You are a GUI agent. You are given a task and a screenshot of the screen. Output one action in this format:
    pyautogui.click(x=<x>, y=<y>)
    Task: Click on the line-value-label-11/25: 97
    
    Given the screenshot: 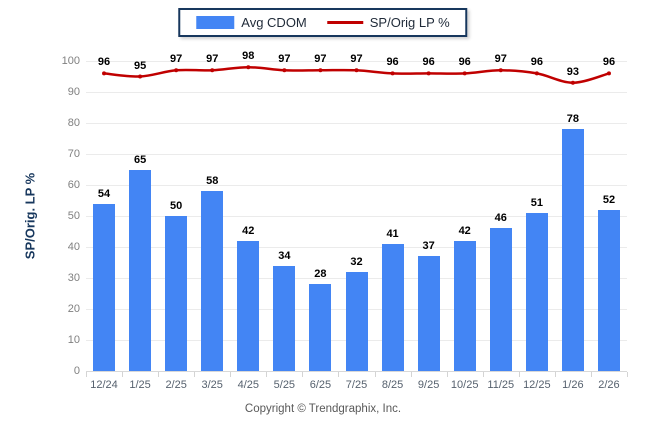 What is the action you would take?
    pyautogui.click(x=500, y=59)
    